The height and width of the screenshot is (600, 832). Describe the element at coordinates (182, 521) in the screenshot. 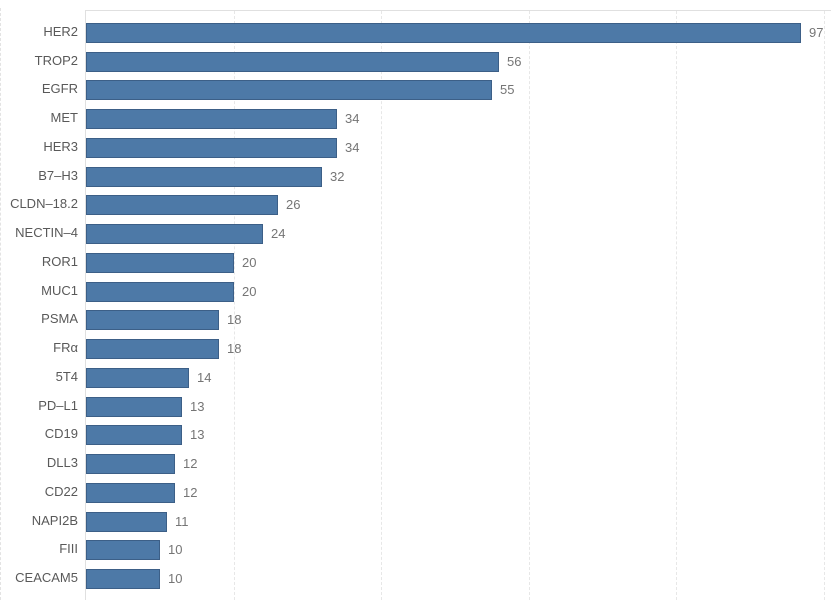

I see `value-label: 11` at that location.